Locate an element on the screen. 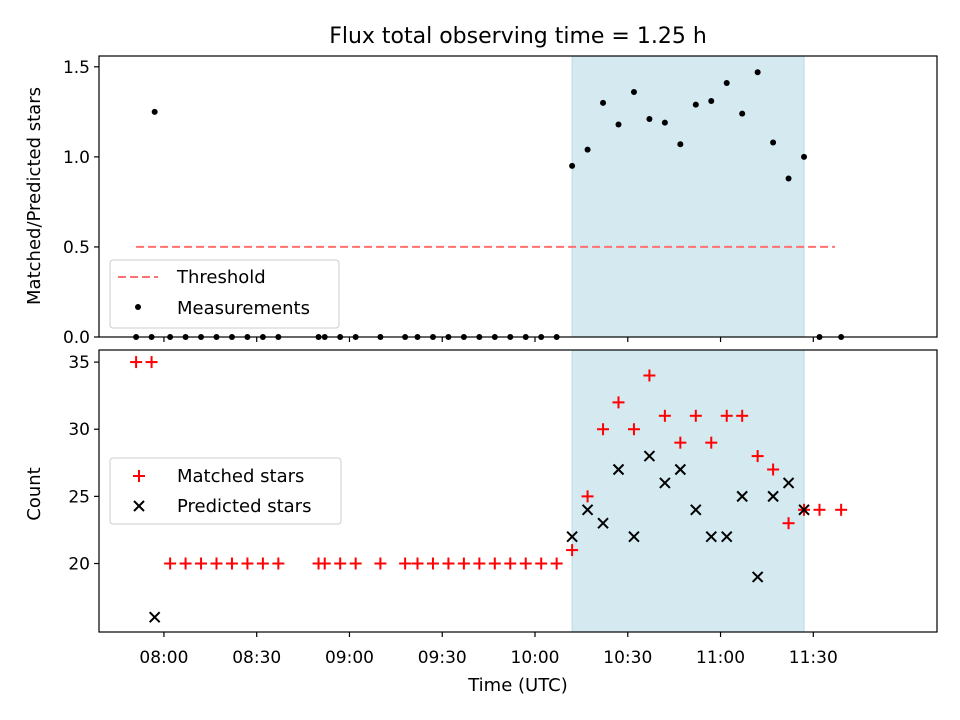  legend-matched-symbol is located at coordinates (139, 476).